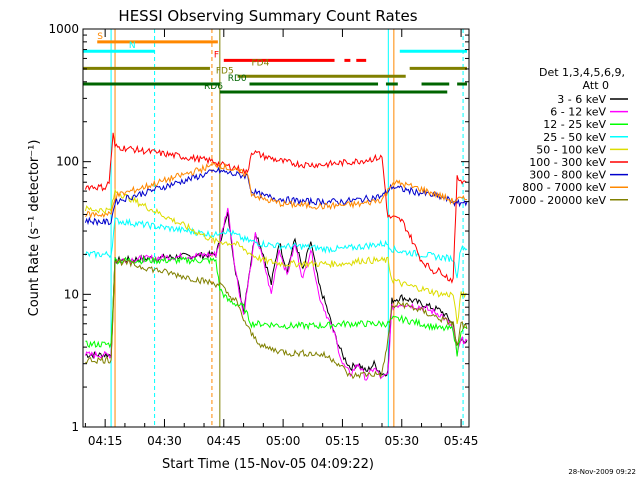 Image resolution: width=640 pixels, height=480 pixels. I want to click on chart-title: HESSI Observing Summary Count Rates, so click(267, 16).